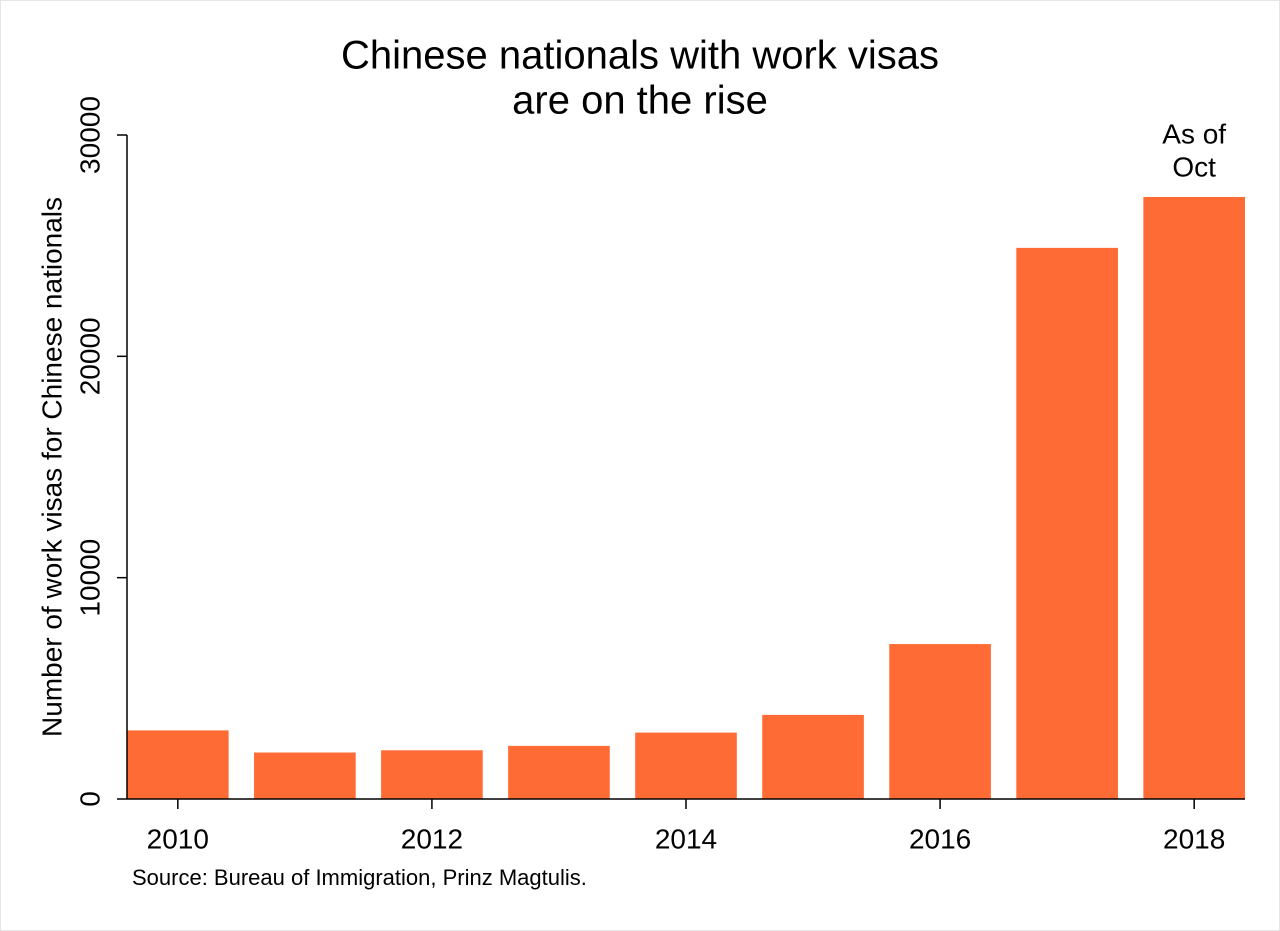 This screenshot has height=931, width=1280. I want to click on y-tick-label: 30000, so click(89, 135).